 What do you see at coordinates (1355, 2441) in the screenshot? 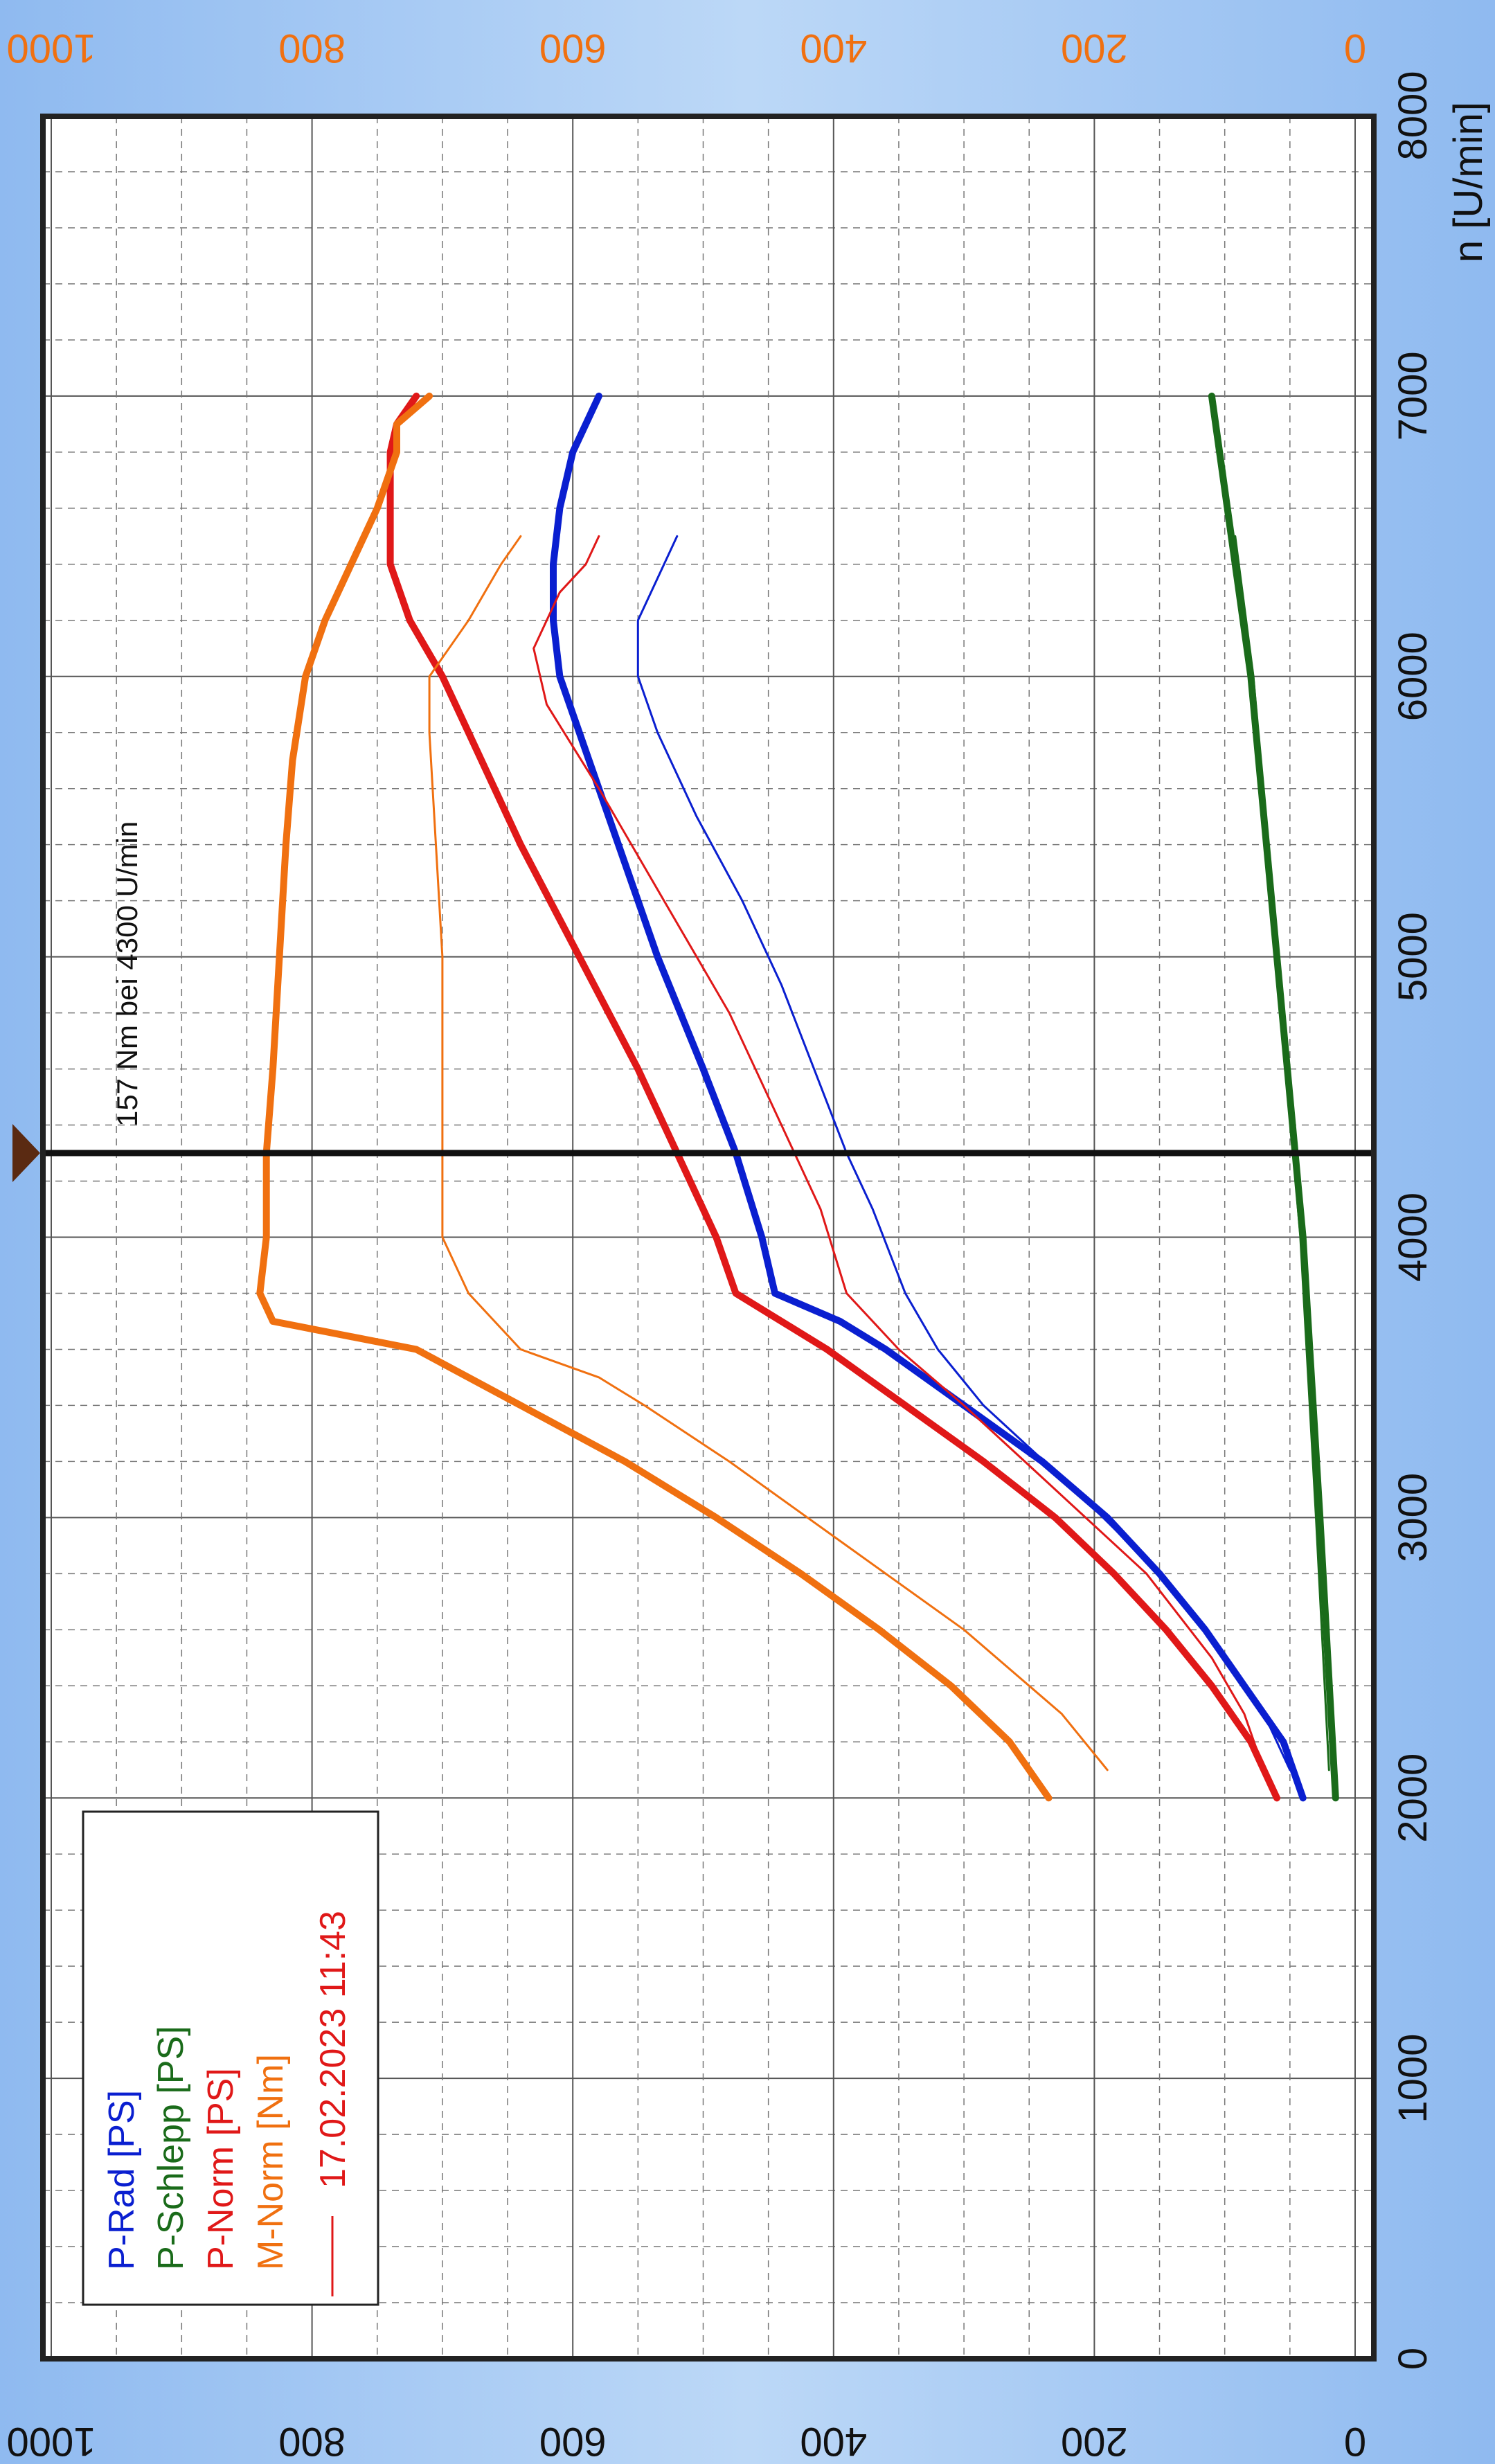
I see `y-tick-label-bottom: 0` at bounding box center [1355, 2441].